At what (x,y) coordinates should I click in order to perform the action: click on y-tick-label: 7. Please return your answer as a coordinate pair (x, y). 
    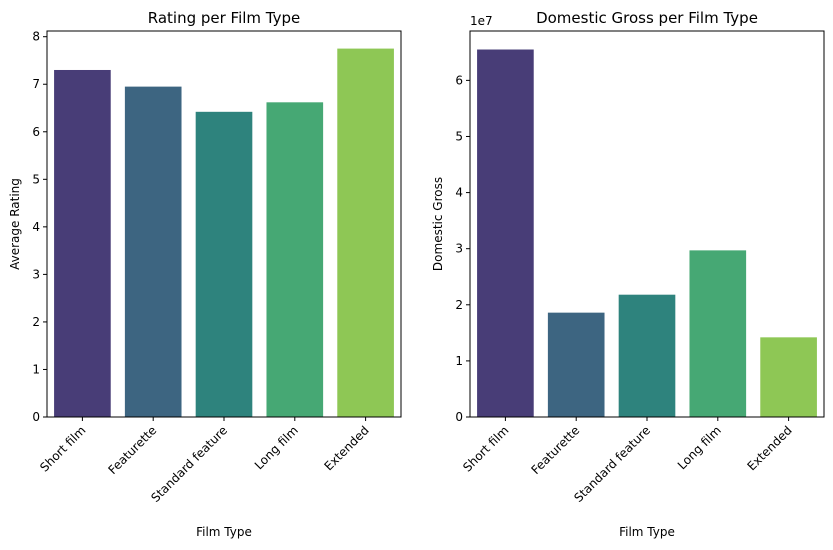
    Looking at the image, I should click on (36, 84).